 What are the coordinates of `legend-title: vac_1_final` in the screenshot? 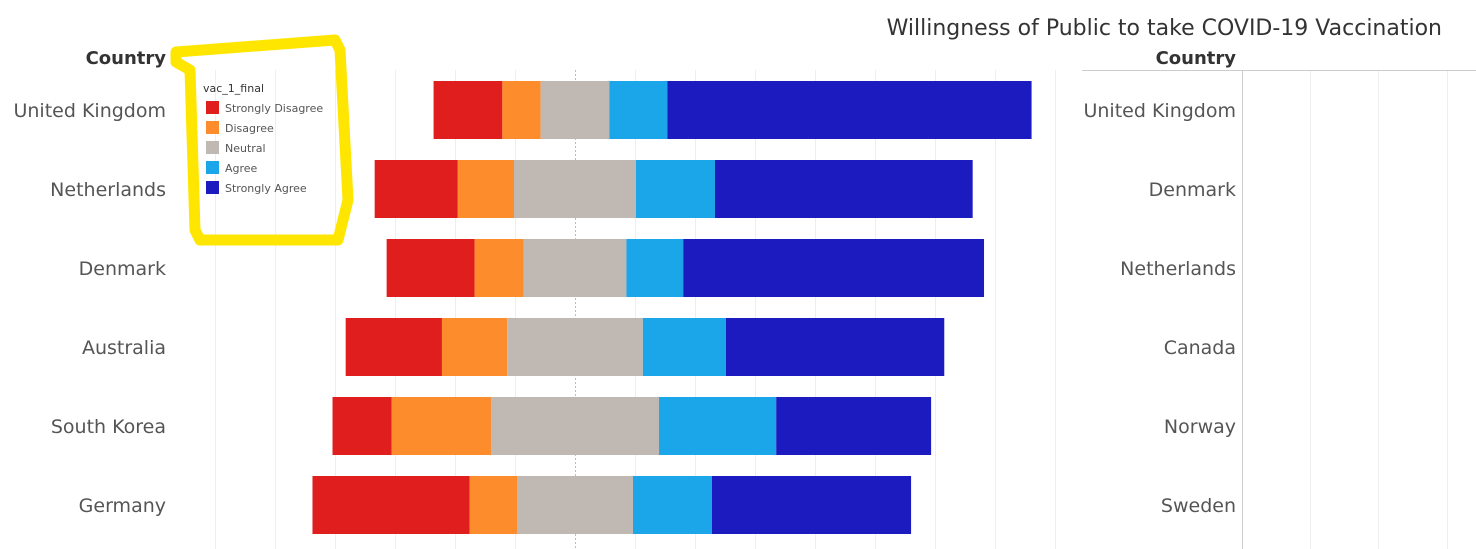 It's located at (233, 88).